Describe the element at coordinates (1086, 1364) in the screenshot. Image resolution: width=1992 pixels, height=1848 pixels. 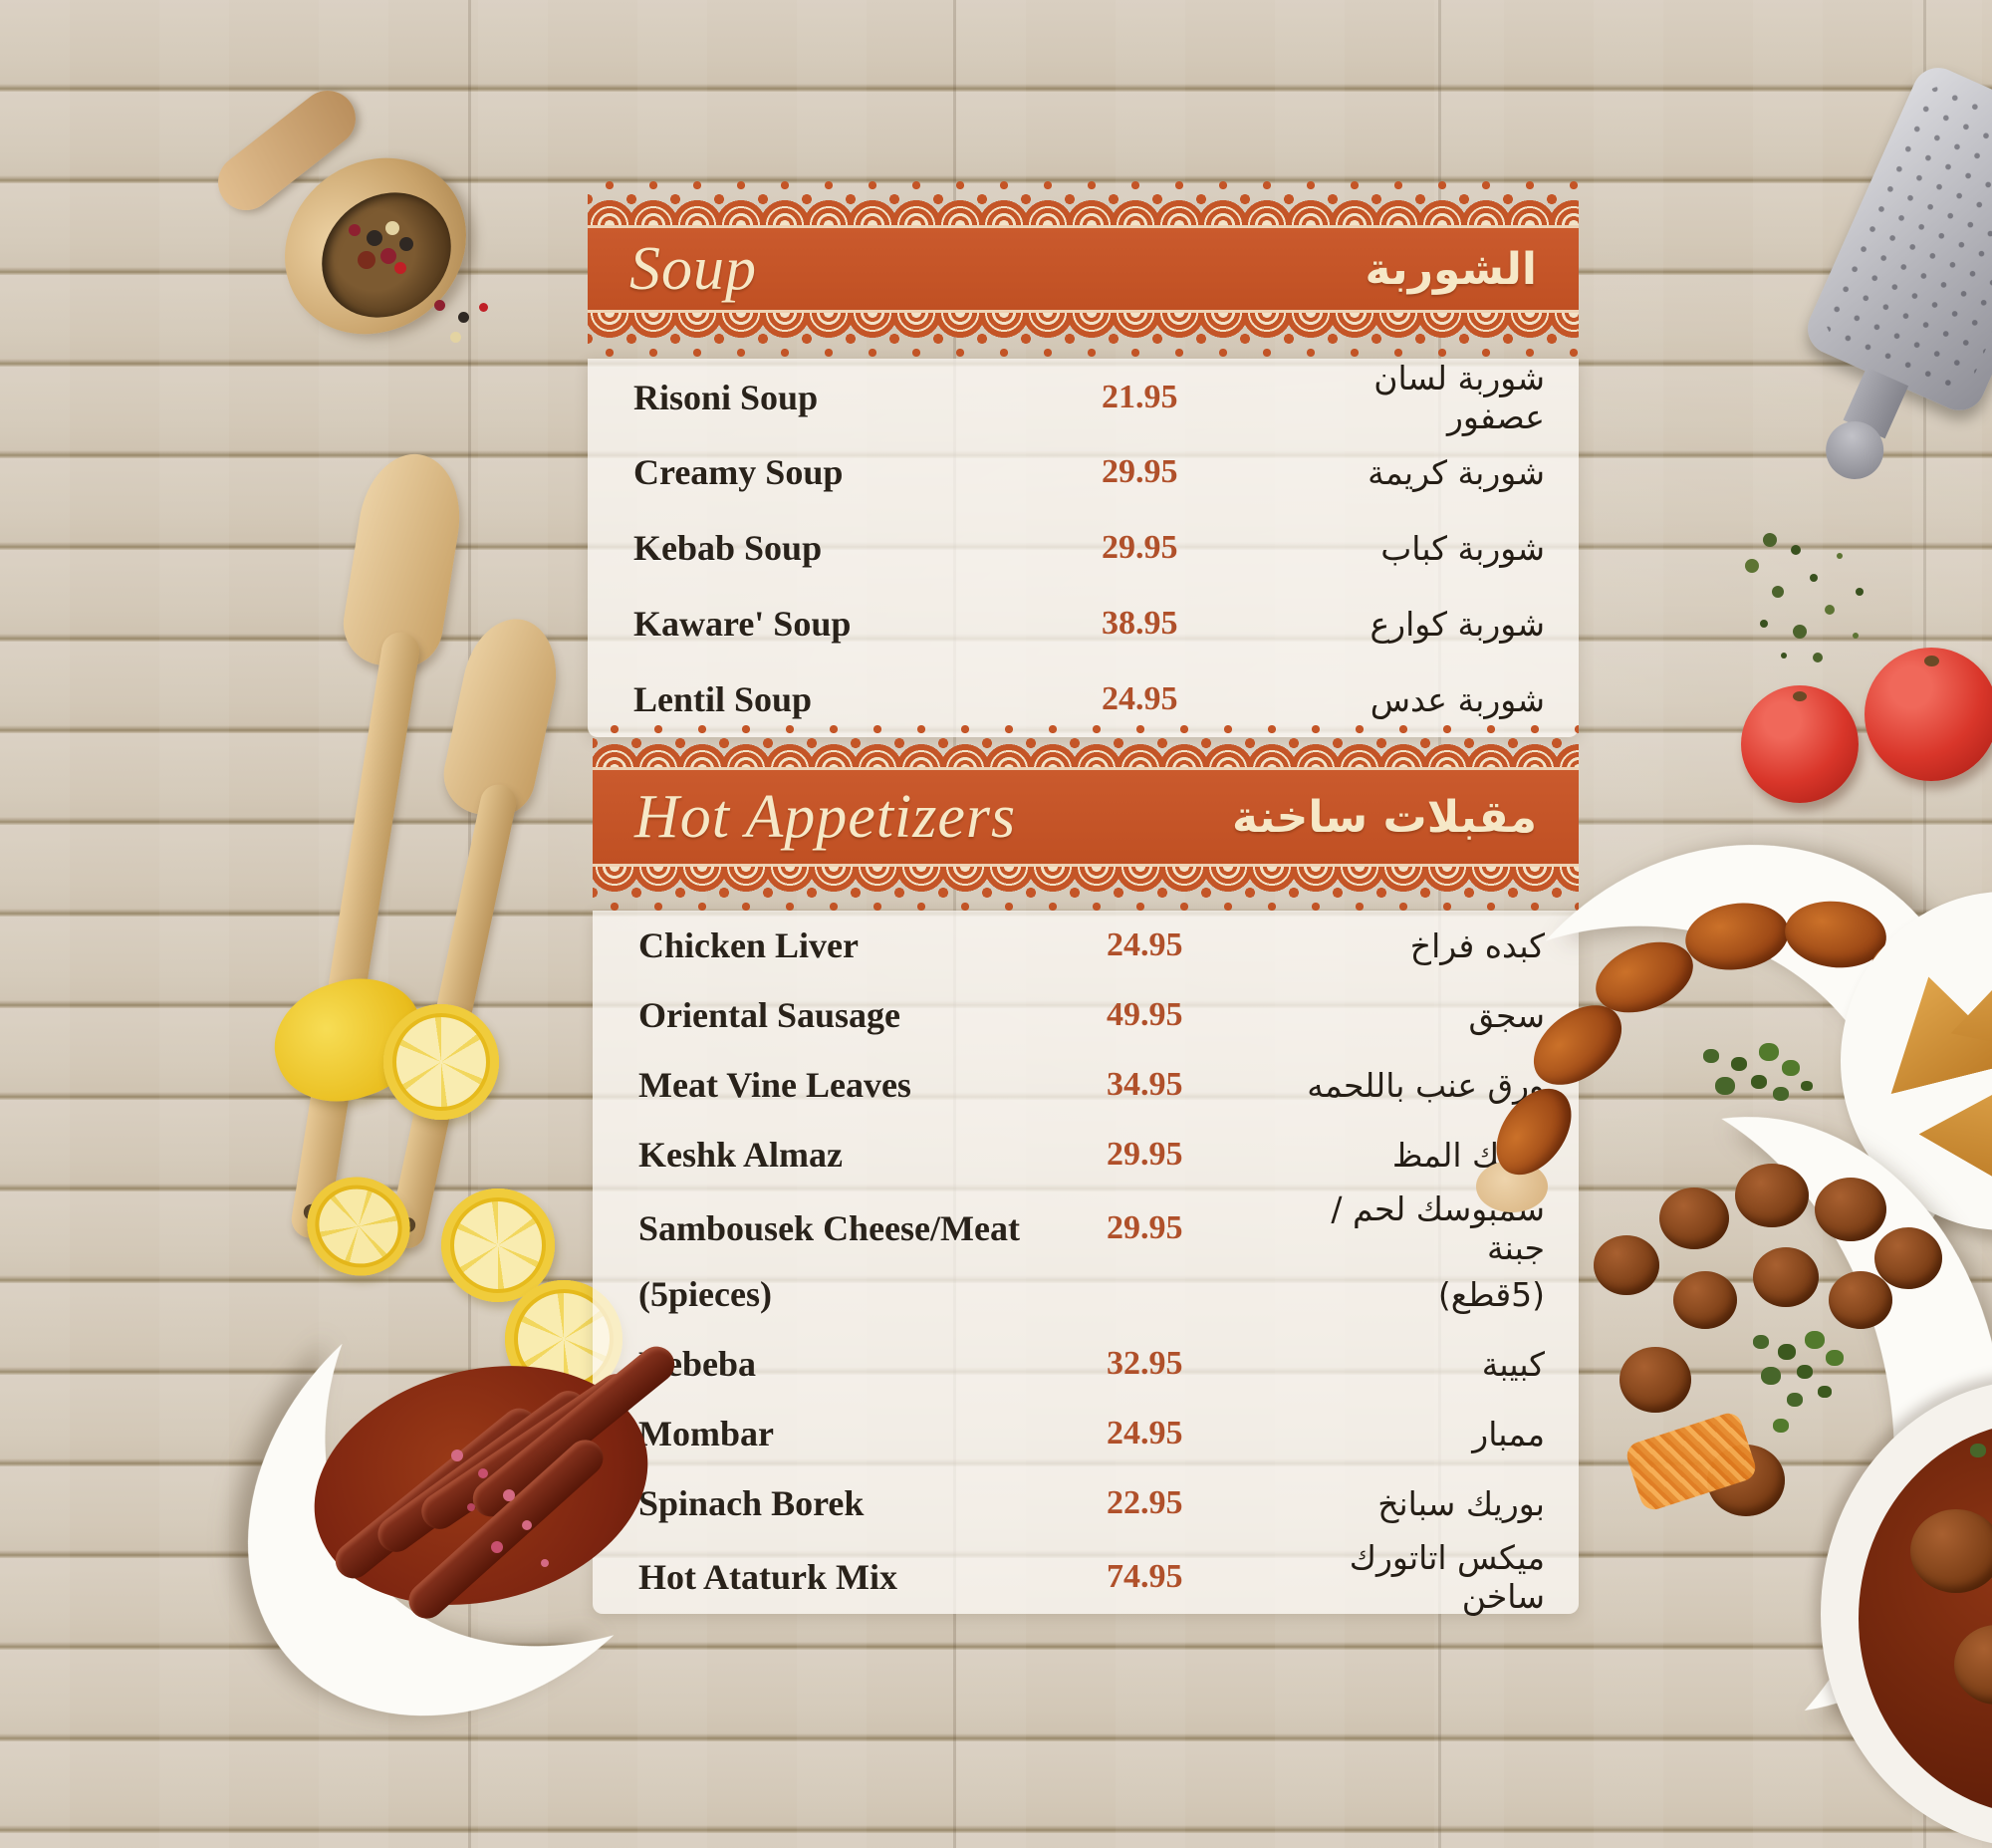
I see `menu-item-row: Kebeba 32.95 كبيبة` at that location.